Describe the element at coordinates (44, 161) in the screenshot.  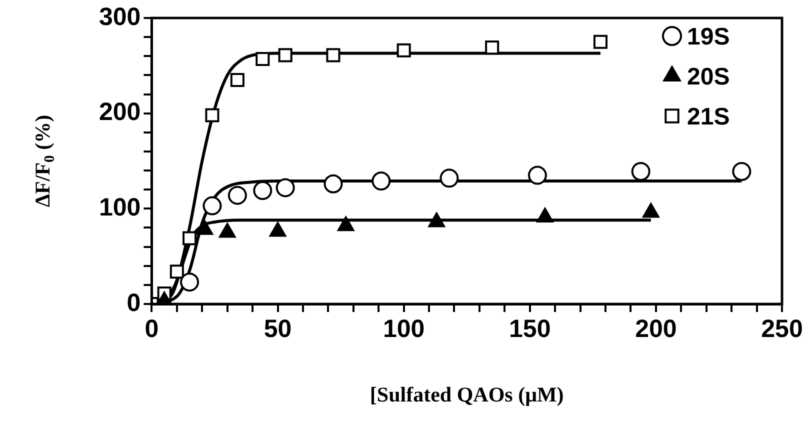
I see `y-axis-title: ΔF/F0 (%)` at that location.